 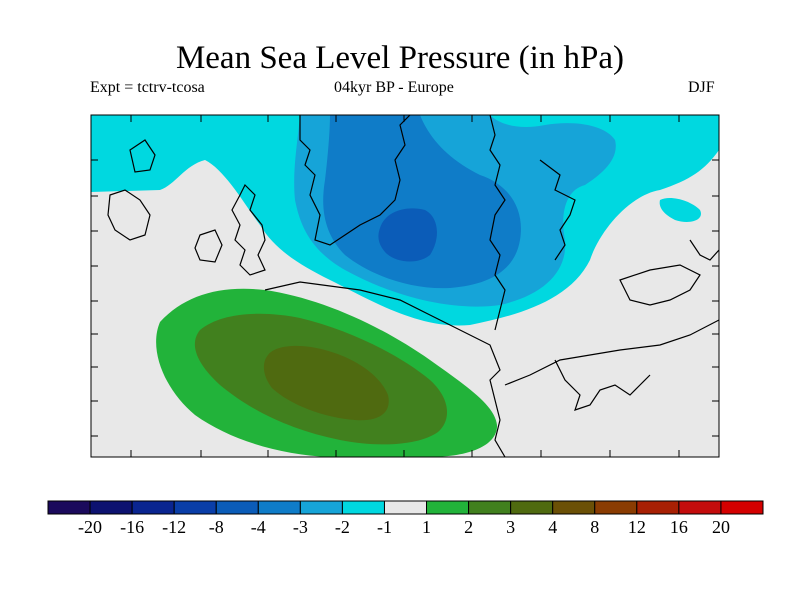 I want to click on colorbar-tick-label: 2, so click(x=468, y=527).